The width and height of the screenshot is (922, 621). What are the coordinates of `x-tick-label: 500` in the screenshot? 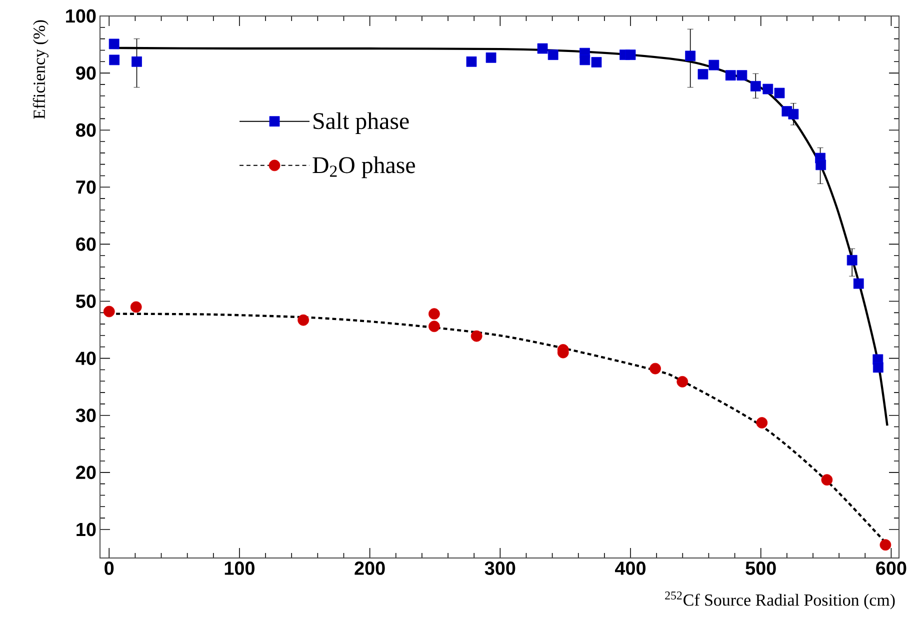 It's located at (761, 568).